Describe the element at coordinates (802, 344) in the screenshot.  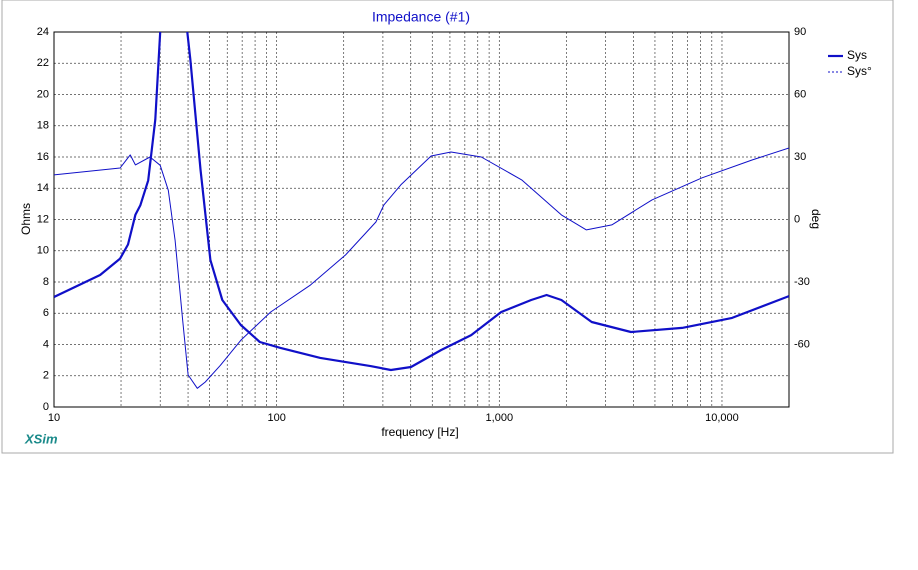
I see `y2-tick-label: -60` at that location.